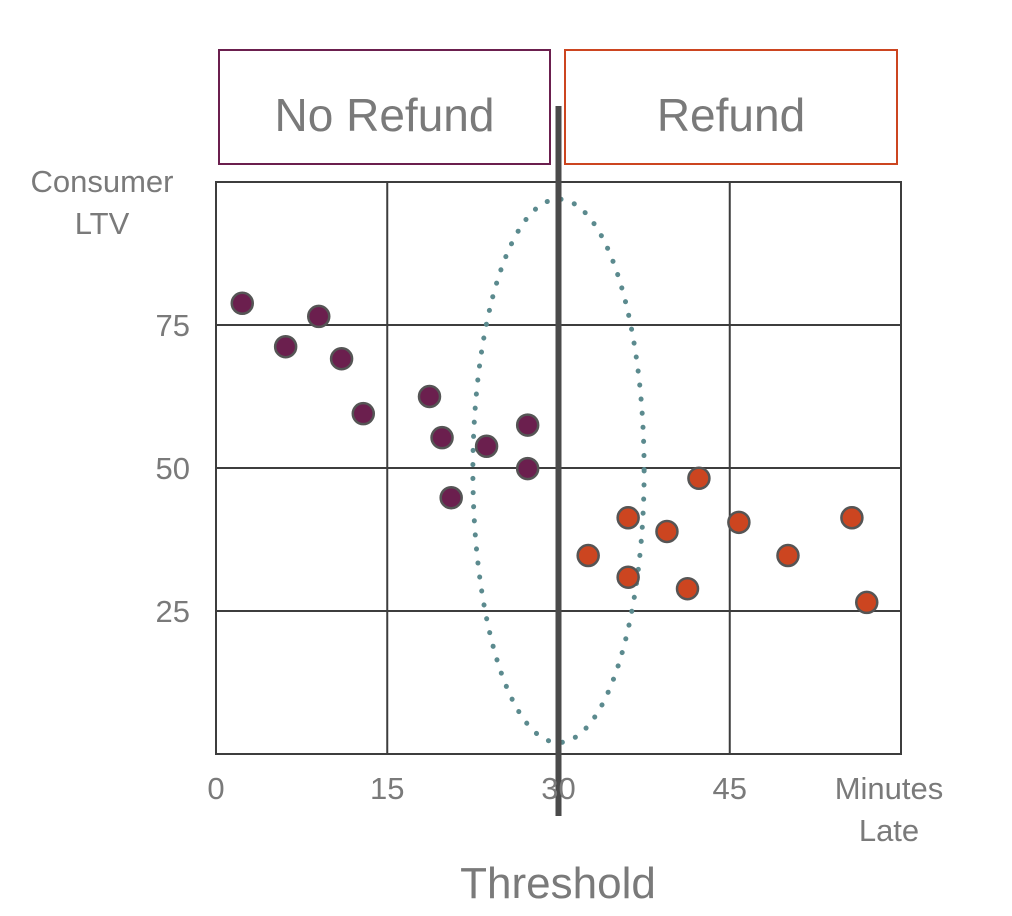 Image resolution: width=1012 pixels, height=916 pixels. I want to click on y-tick-label: 25, so click(173, 611).